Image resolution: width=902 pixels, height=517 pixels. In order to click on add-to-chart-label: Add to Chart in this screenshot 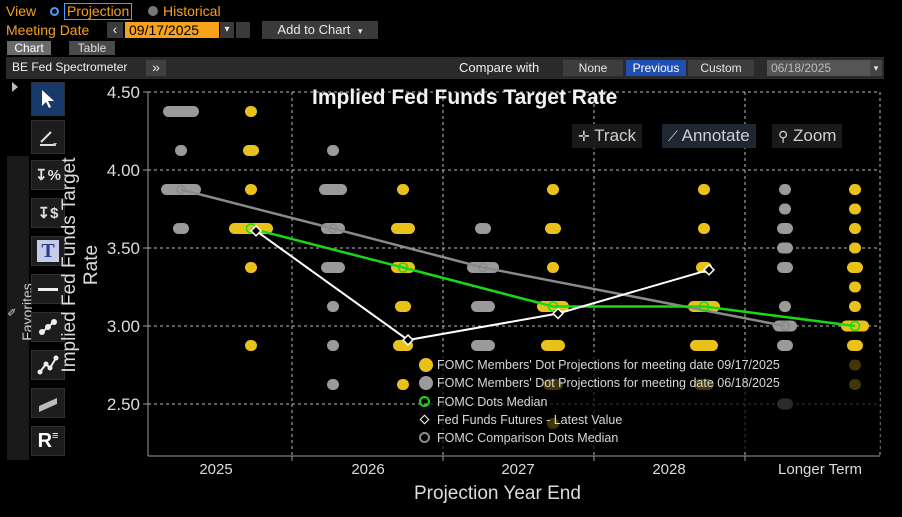, I will do `click(314, 29)`.